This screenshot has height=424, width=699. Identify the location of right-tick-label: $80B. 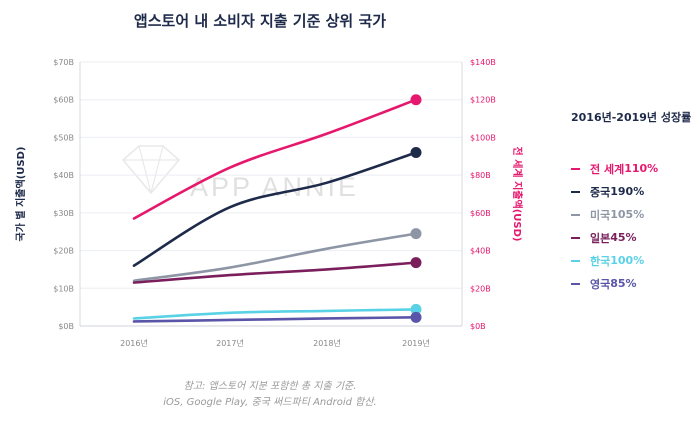
(480, 175).